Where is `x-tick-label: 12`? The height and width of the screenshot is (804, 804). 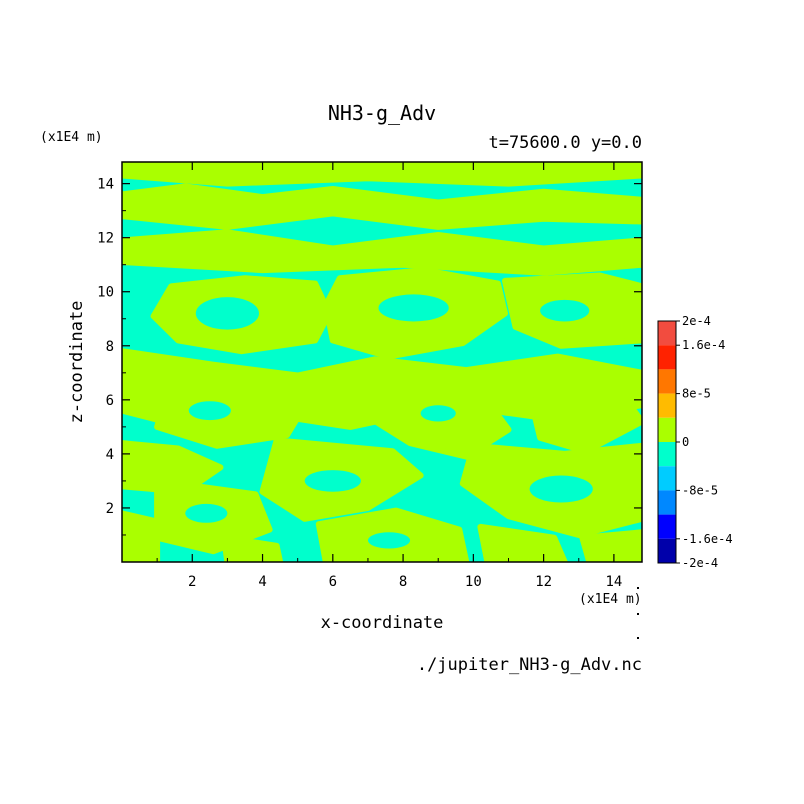
x-tick-label: 12 is located at coordinates (543, 582).